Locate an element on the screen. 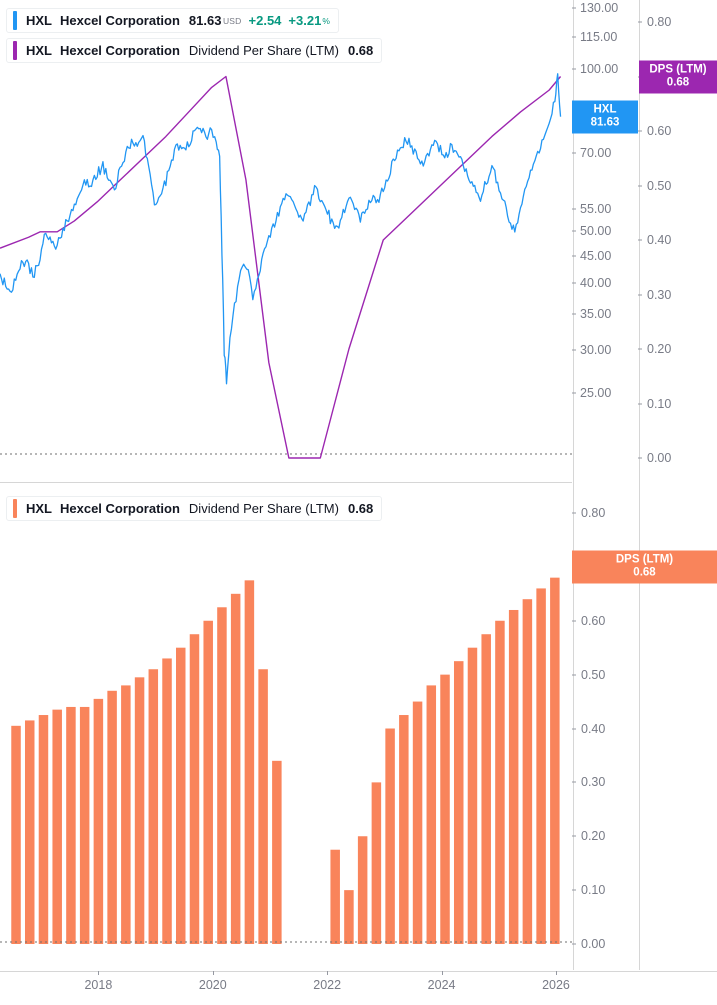  price-axis-tick-label: 45.00 is located at coordinates (596, 255).